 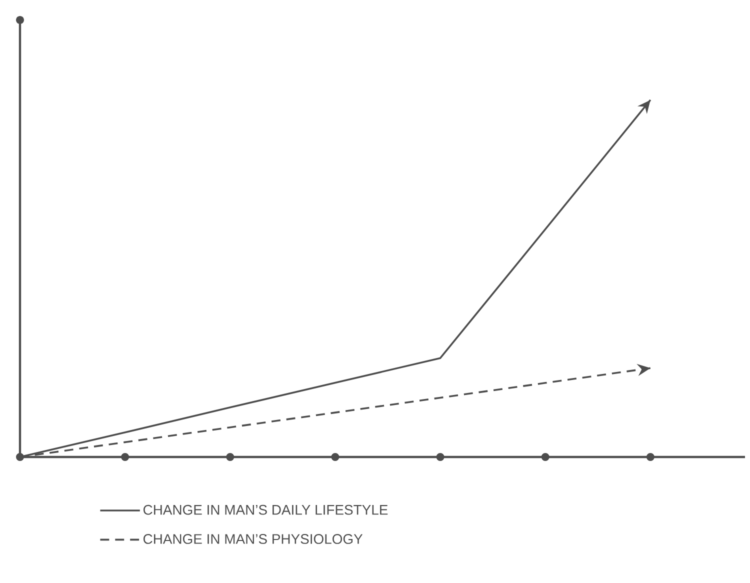 I want to click on legend-label: CHANGE IN MAN’S PHYSIOLOGY, so click(x=253, y=539).